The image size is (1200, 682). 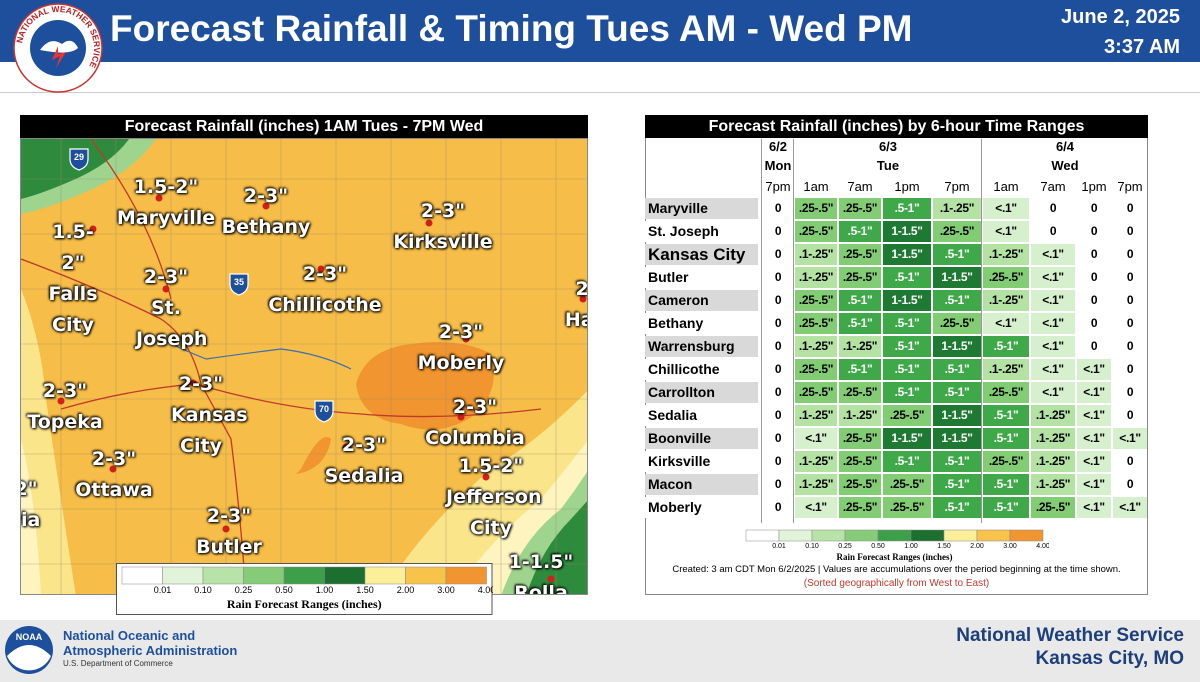 I want to click on highway-number: 70, so click(x=324, y=409).